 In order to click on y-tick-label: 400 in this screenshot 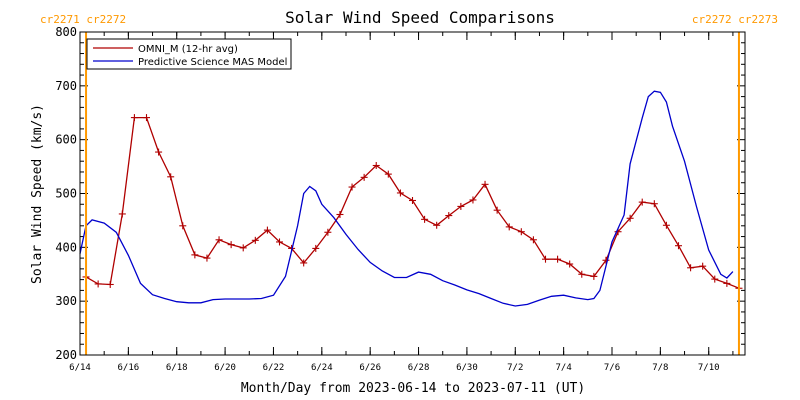, I will do `click(66, 247)`.